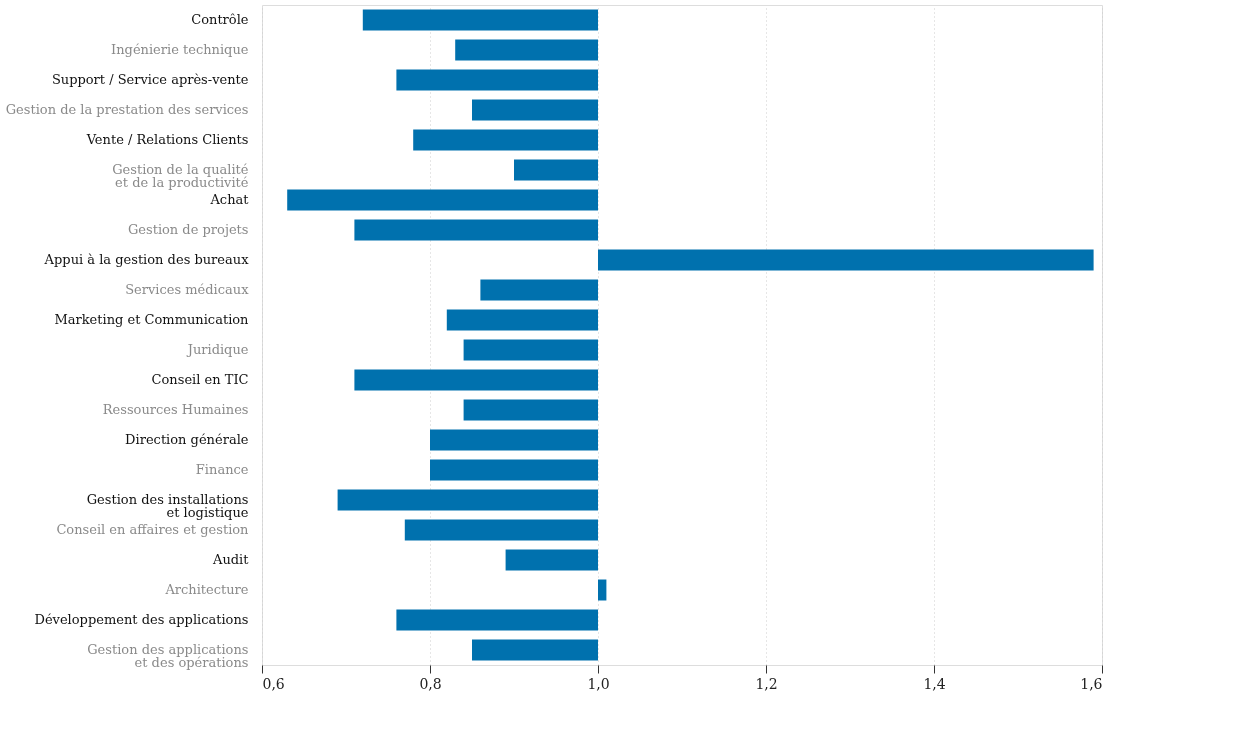 The image size is (1258, 733). I want to click on y-tick-label: Gestion de la qualité et de la productivité, so click(180, 176).